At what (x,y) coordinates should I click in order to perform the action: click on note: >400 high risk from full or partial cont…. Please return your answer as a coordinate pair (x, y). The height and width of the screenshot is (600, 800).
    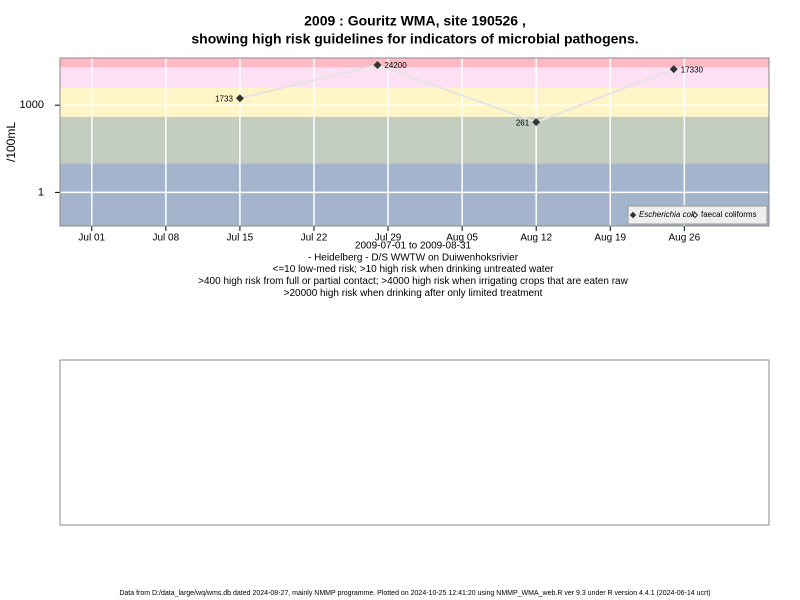
    Looking at the image, I should click on (413, 281).